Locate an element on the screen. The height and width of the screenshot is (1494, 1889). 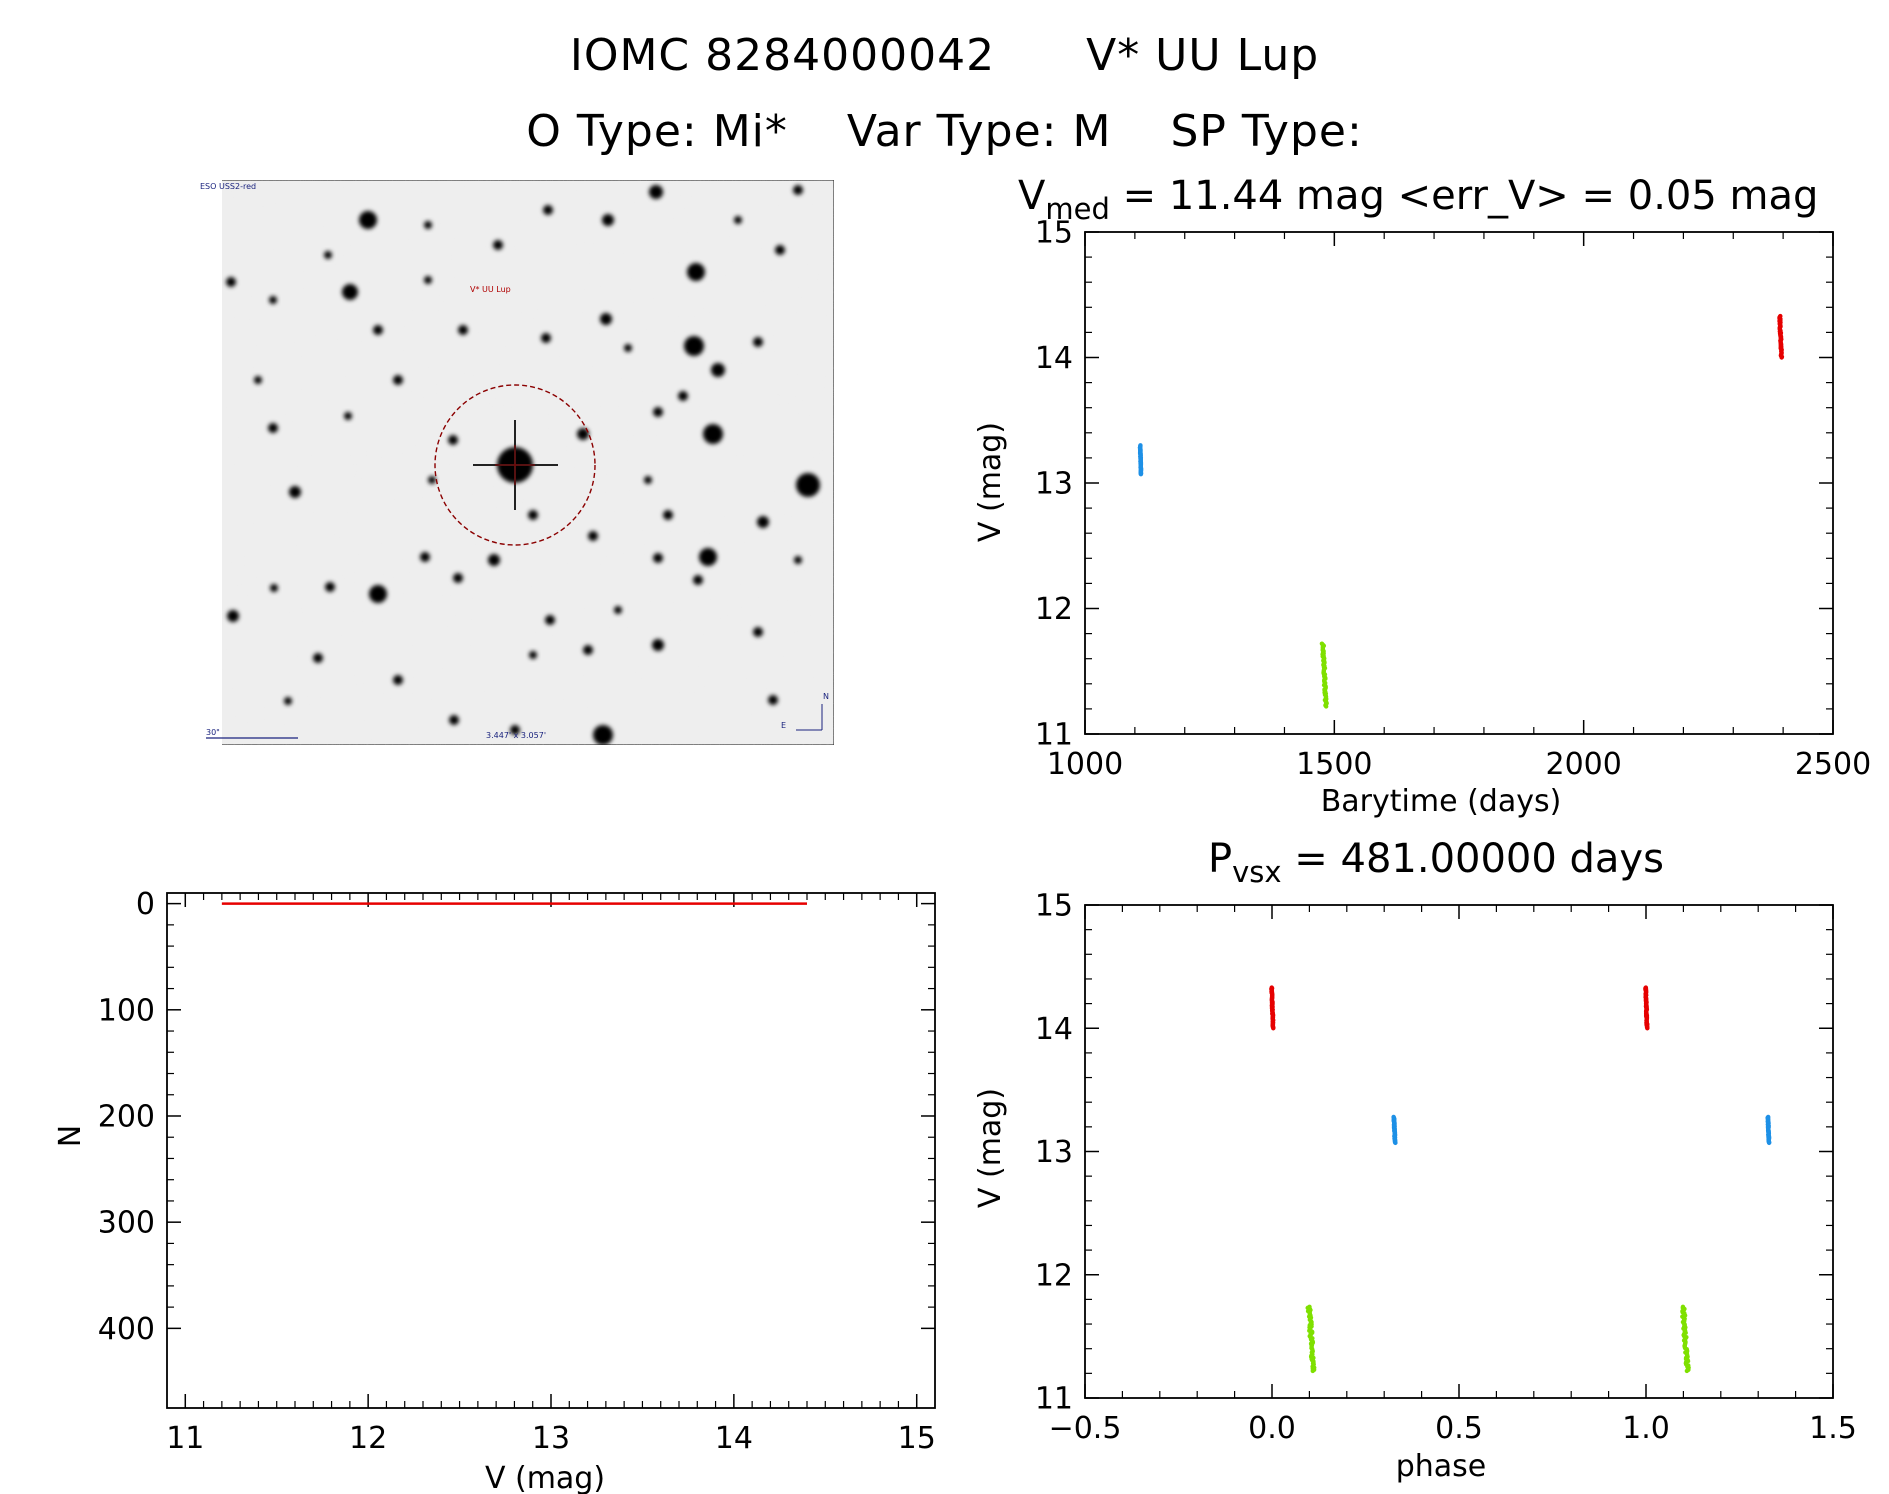
lightcurve-ytick-label: 11 is located at coordinates (1054, 735).